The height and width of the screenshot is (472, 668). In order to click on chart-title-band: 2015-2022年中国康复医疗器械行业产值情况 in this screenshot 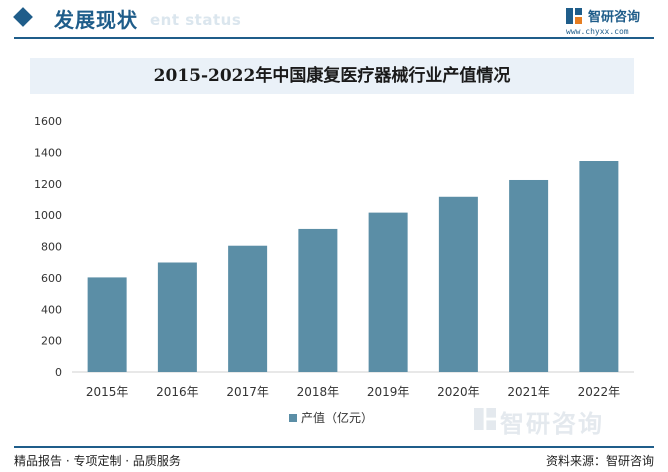, I will do `click(332, 76)`.